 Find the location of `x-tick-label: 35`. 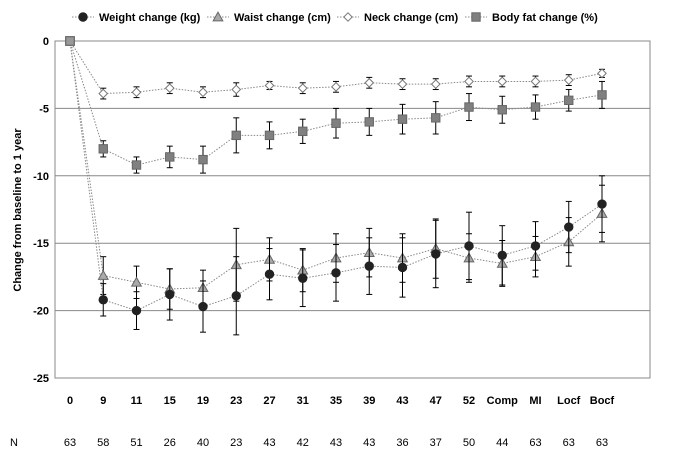

x-tick-label: 35 is located at coordinates (336, 401).